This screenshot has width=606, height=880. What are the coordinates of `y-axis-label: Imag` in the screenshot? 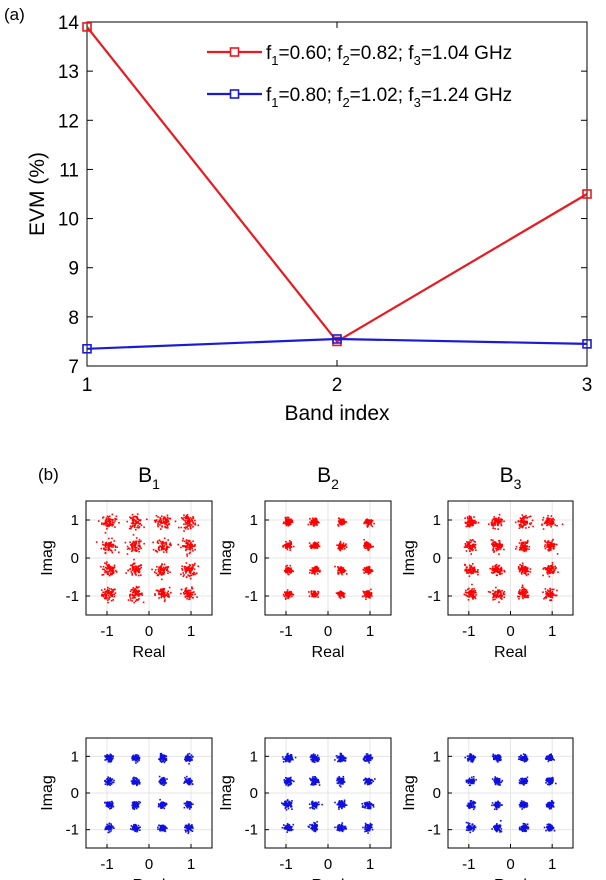 It's located at (47, 793).